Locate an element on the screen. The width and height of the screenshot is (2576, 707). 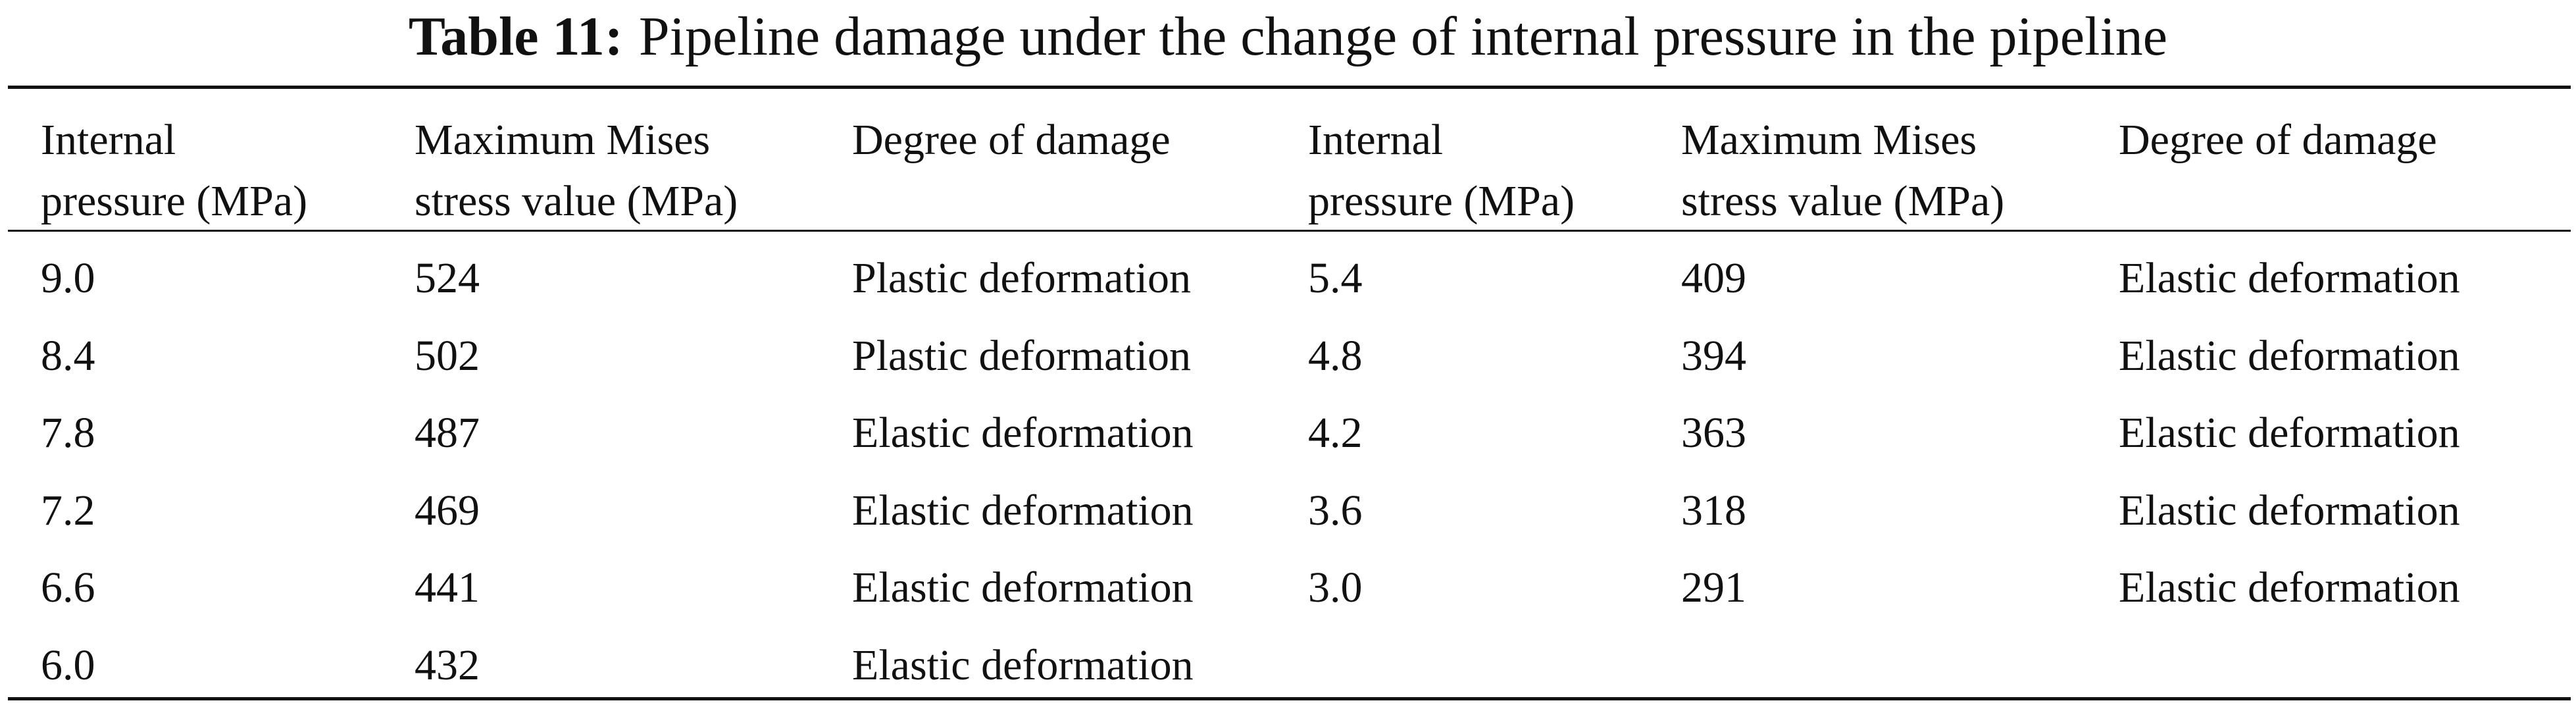
table-cell: 363 is located at coordinates (1714, 433).